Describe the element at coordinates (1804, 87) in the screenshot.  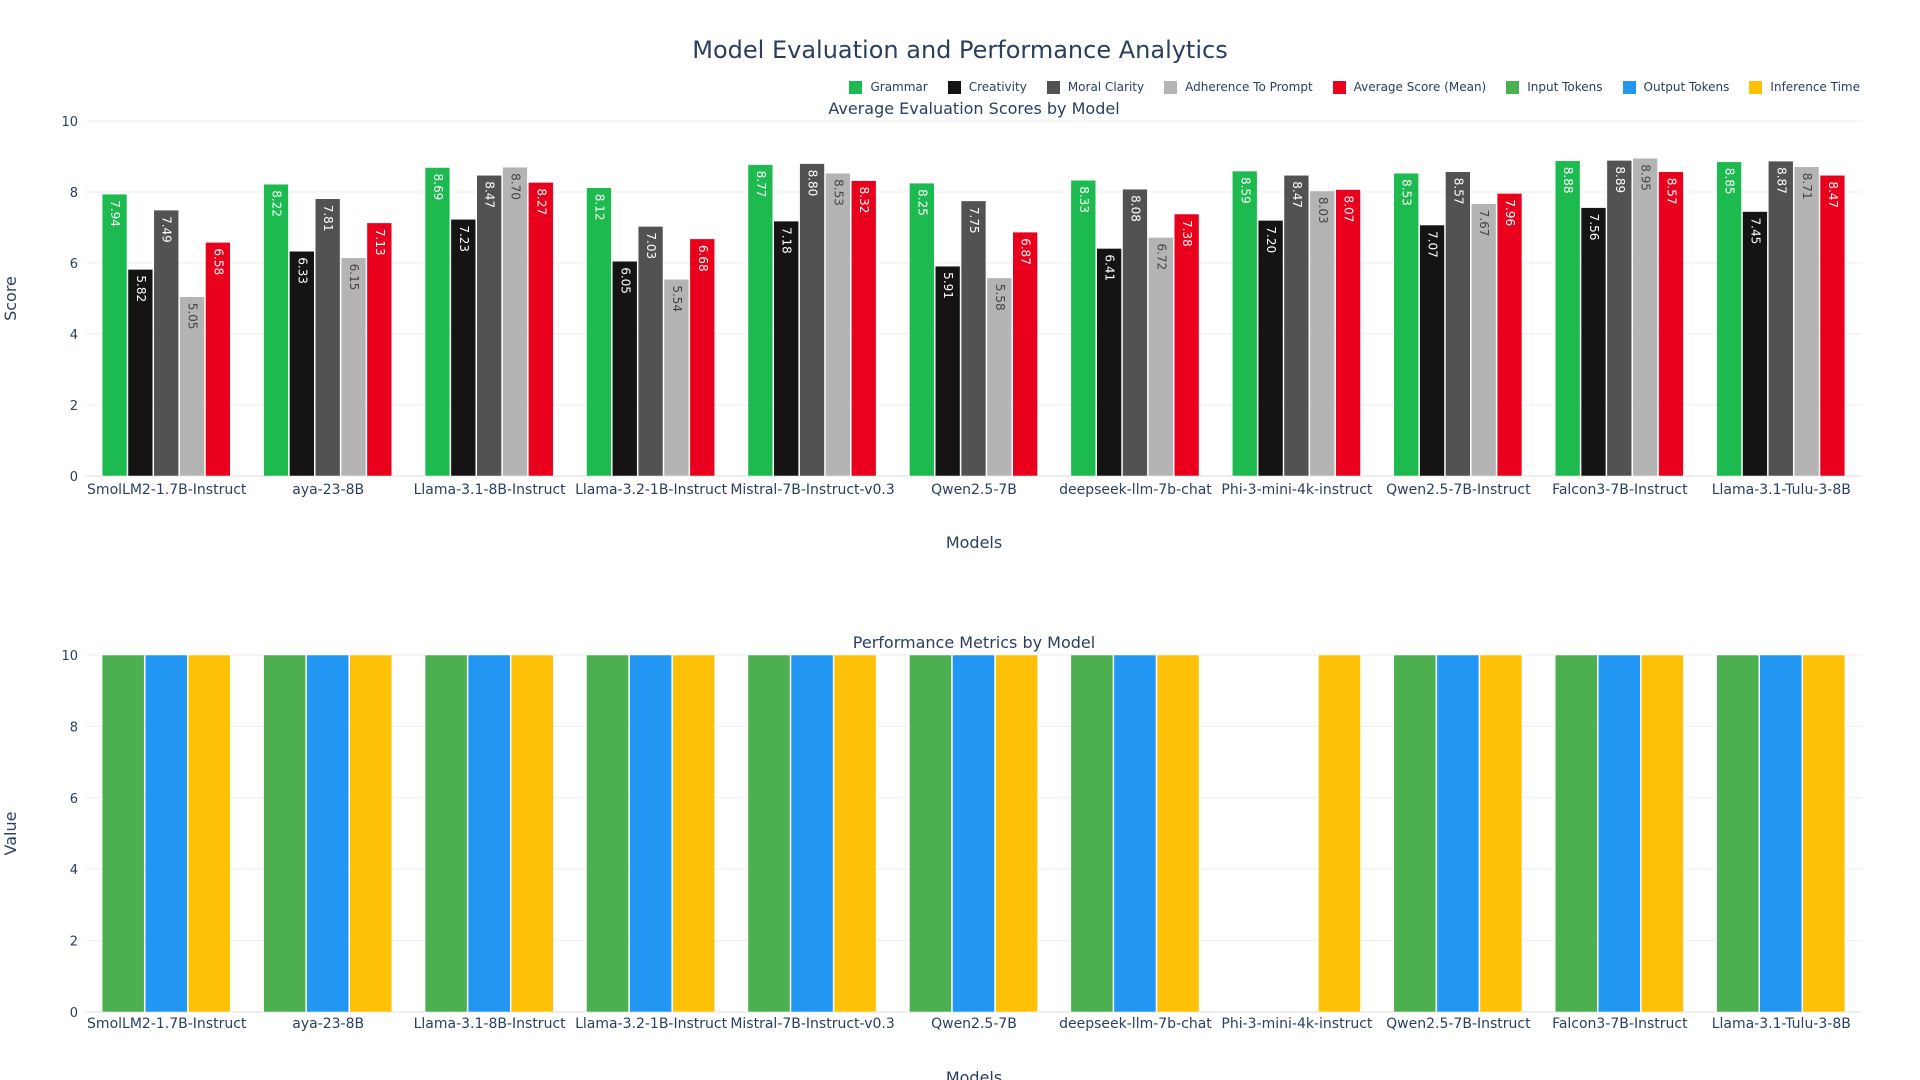
I see `legend-item-7: Inference Time` at that location.